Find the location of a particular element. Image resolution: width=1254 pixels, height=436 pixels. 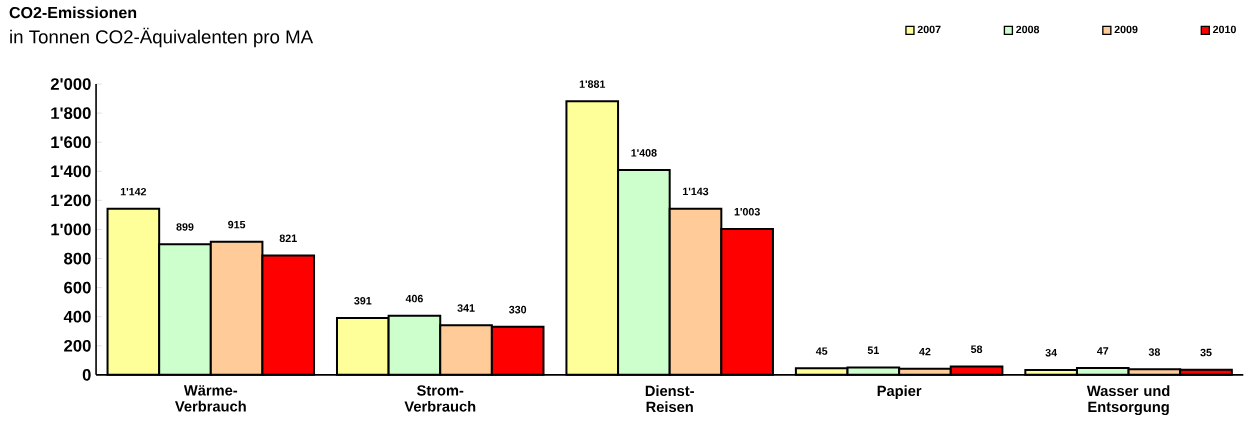

data-label: 821 is located at coordinates (288, 238).